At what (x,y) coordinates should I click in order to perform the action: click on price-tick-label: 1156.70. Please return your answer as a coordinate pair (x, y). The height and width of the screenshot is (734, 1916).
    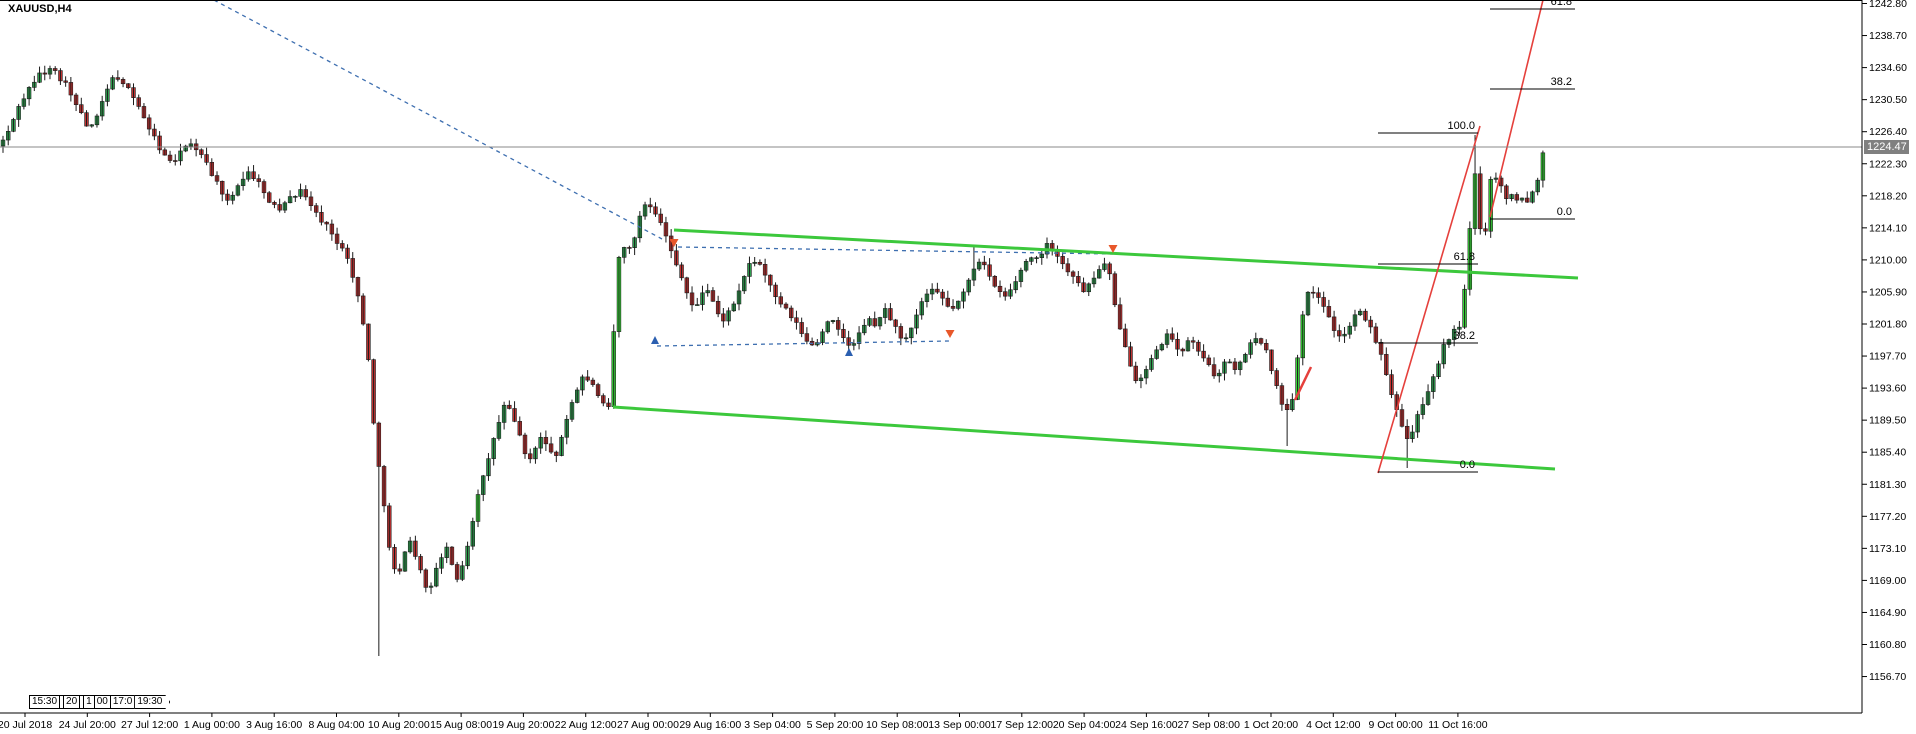
    Looking at the image, I should click on (1887, 677).